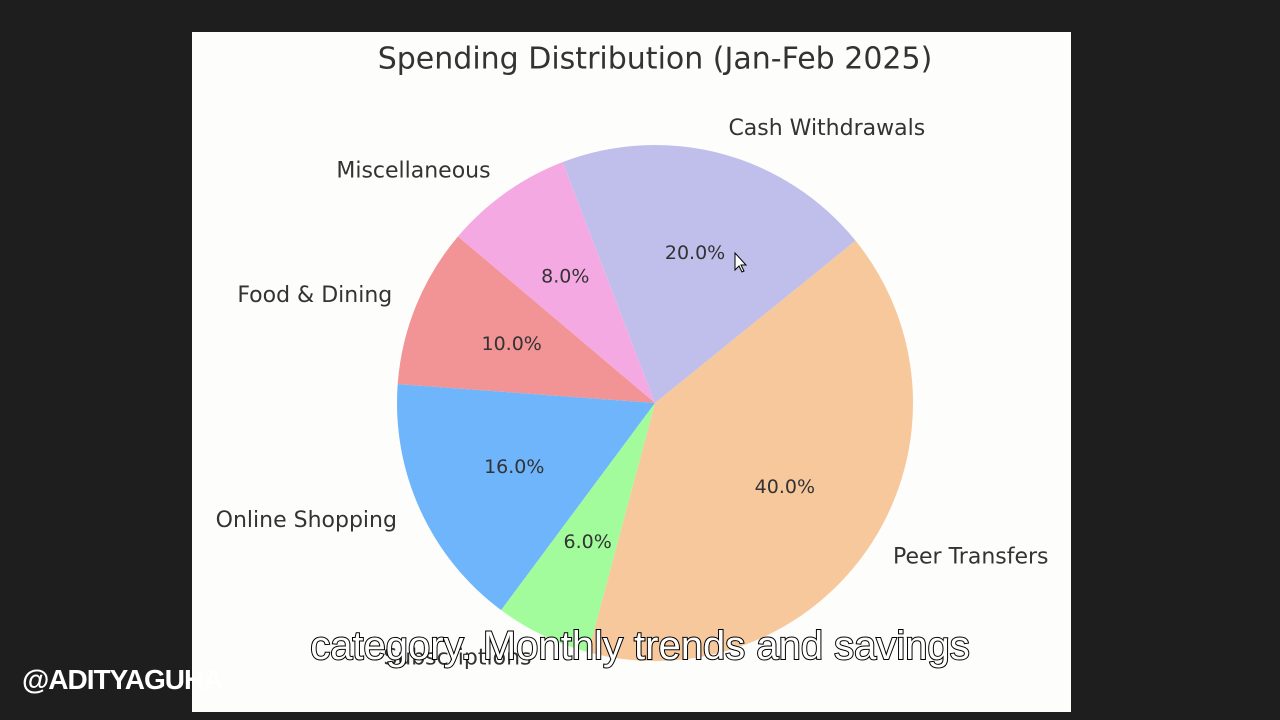 This screenshot has height=720, width=1280. I want to click on percent-label: 16.0%, so click(514, 467).